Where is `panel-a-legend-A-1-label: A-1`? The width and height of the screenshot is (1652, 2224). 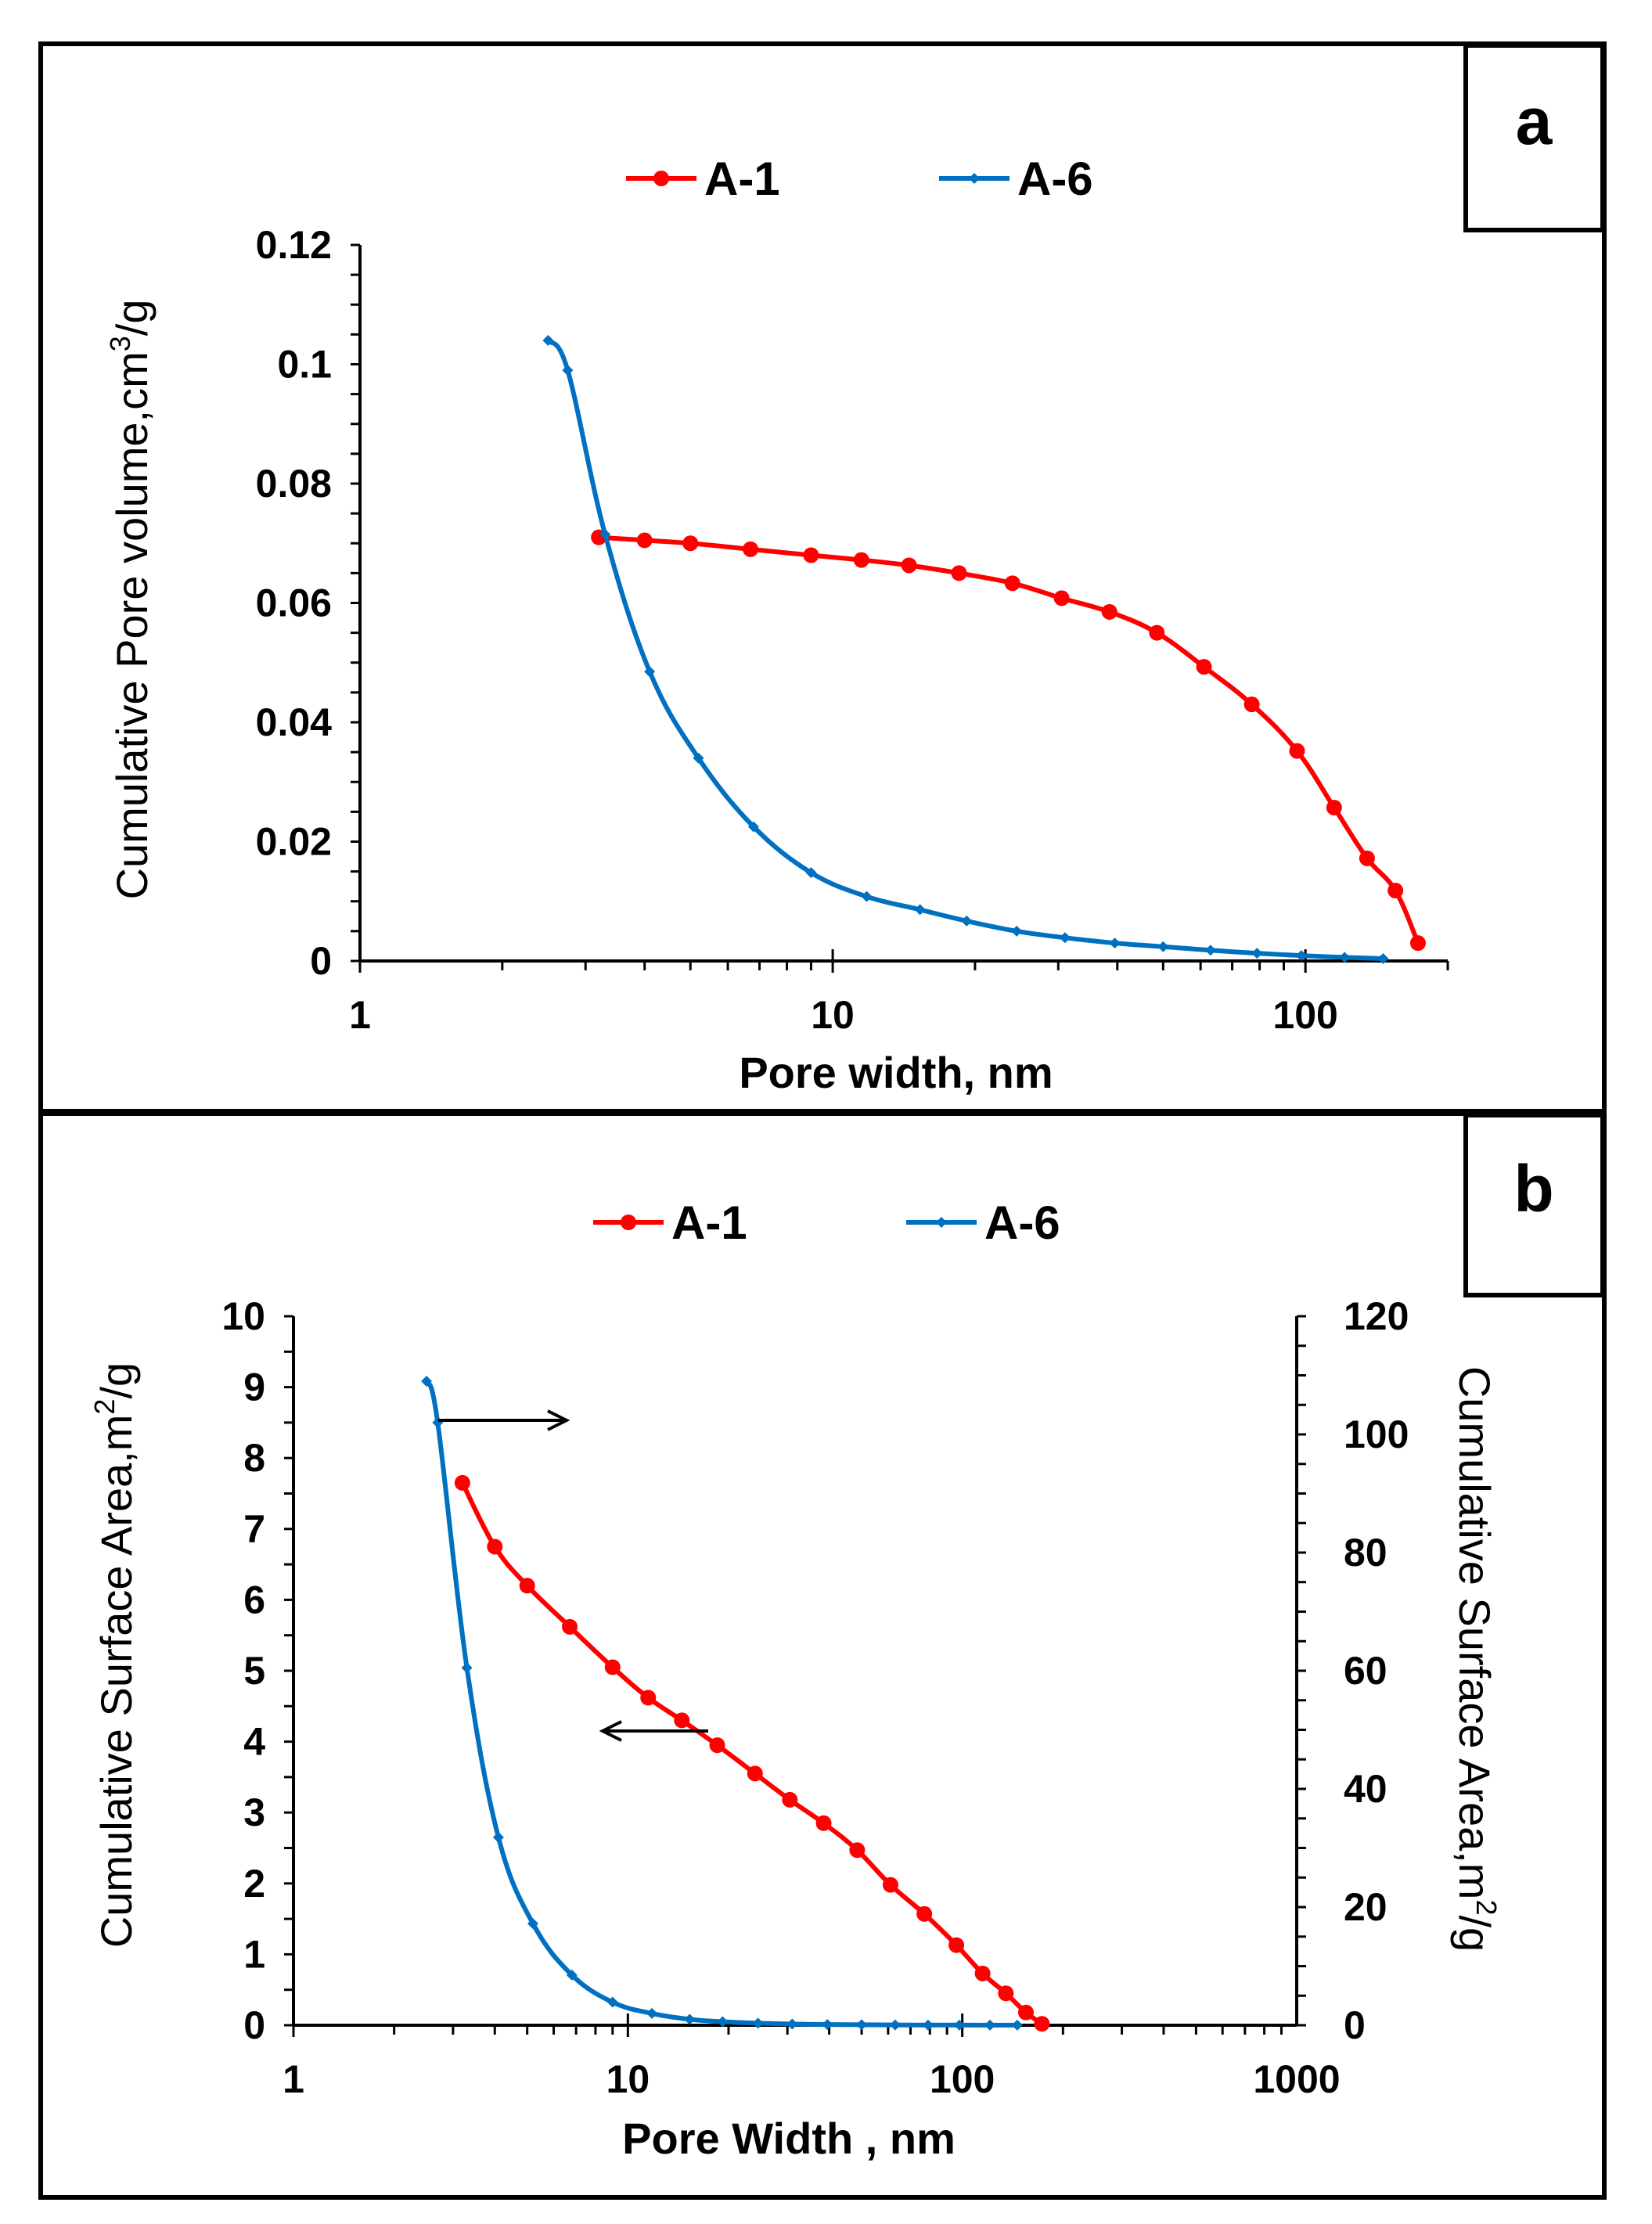 panel-a-legend-A-1-label: A-1 is located at coordinates (742, 179).